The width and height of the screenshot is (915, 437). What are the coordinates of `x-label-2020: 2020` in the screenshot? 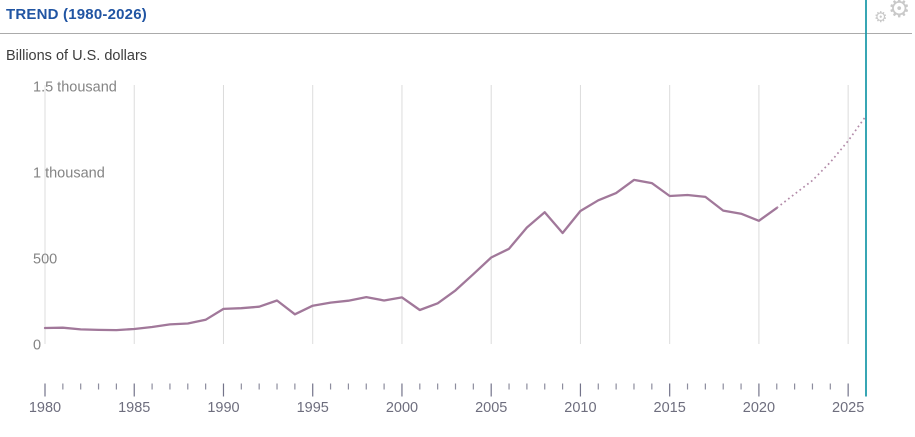 It's located at (759, 408).